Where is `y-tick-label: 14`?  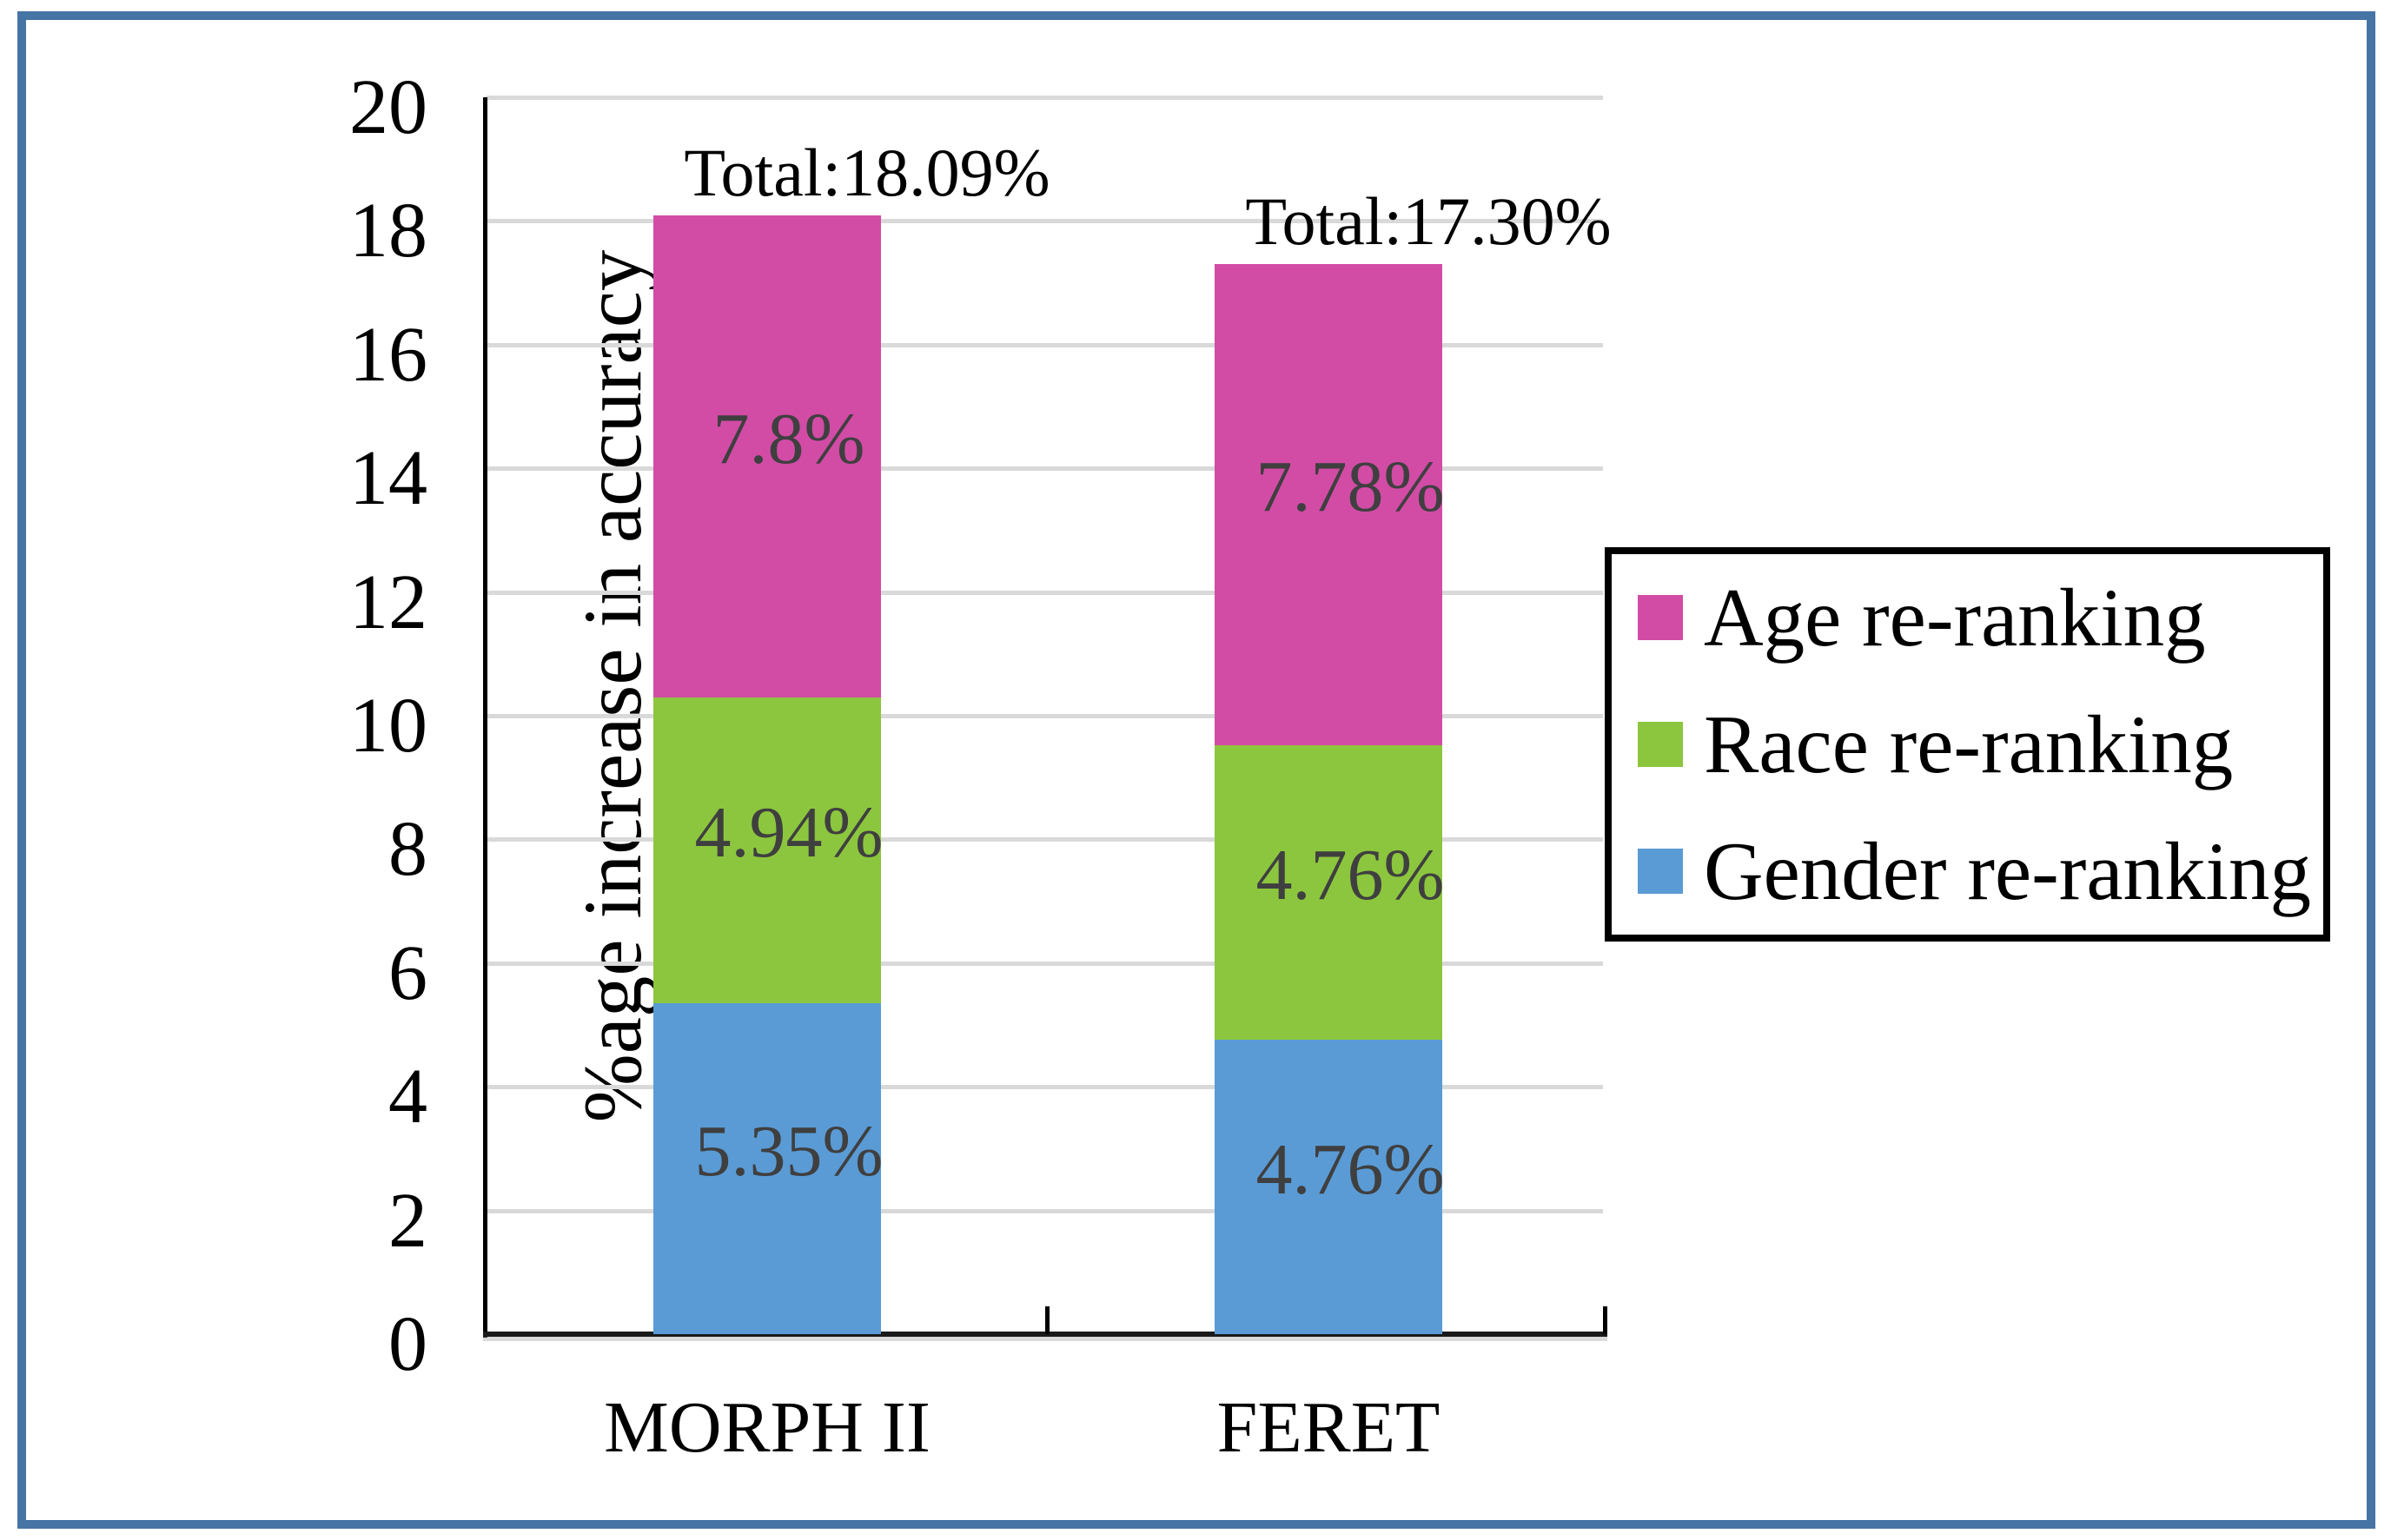
y-tick-label: 14 is located at coordinates (388, 478).